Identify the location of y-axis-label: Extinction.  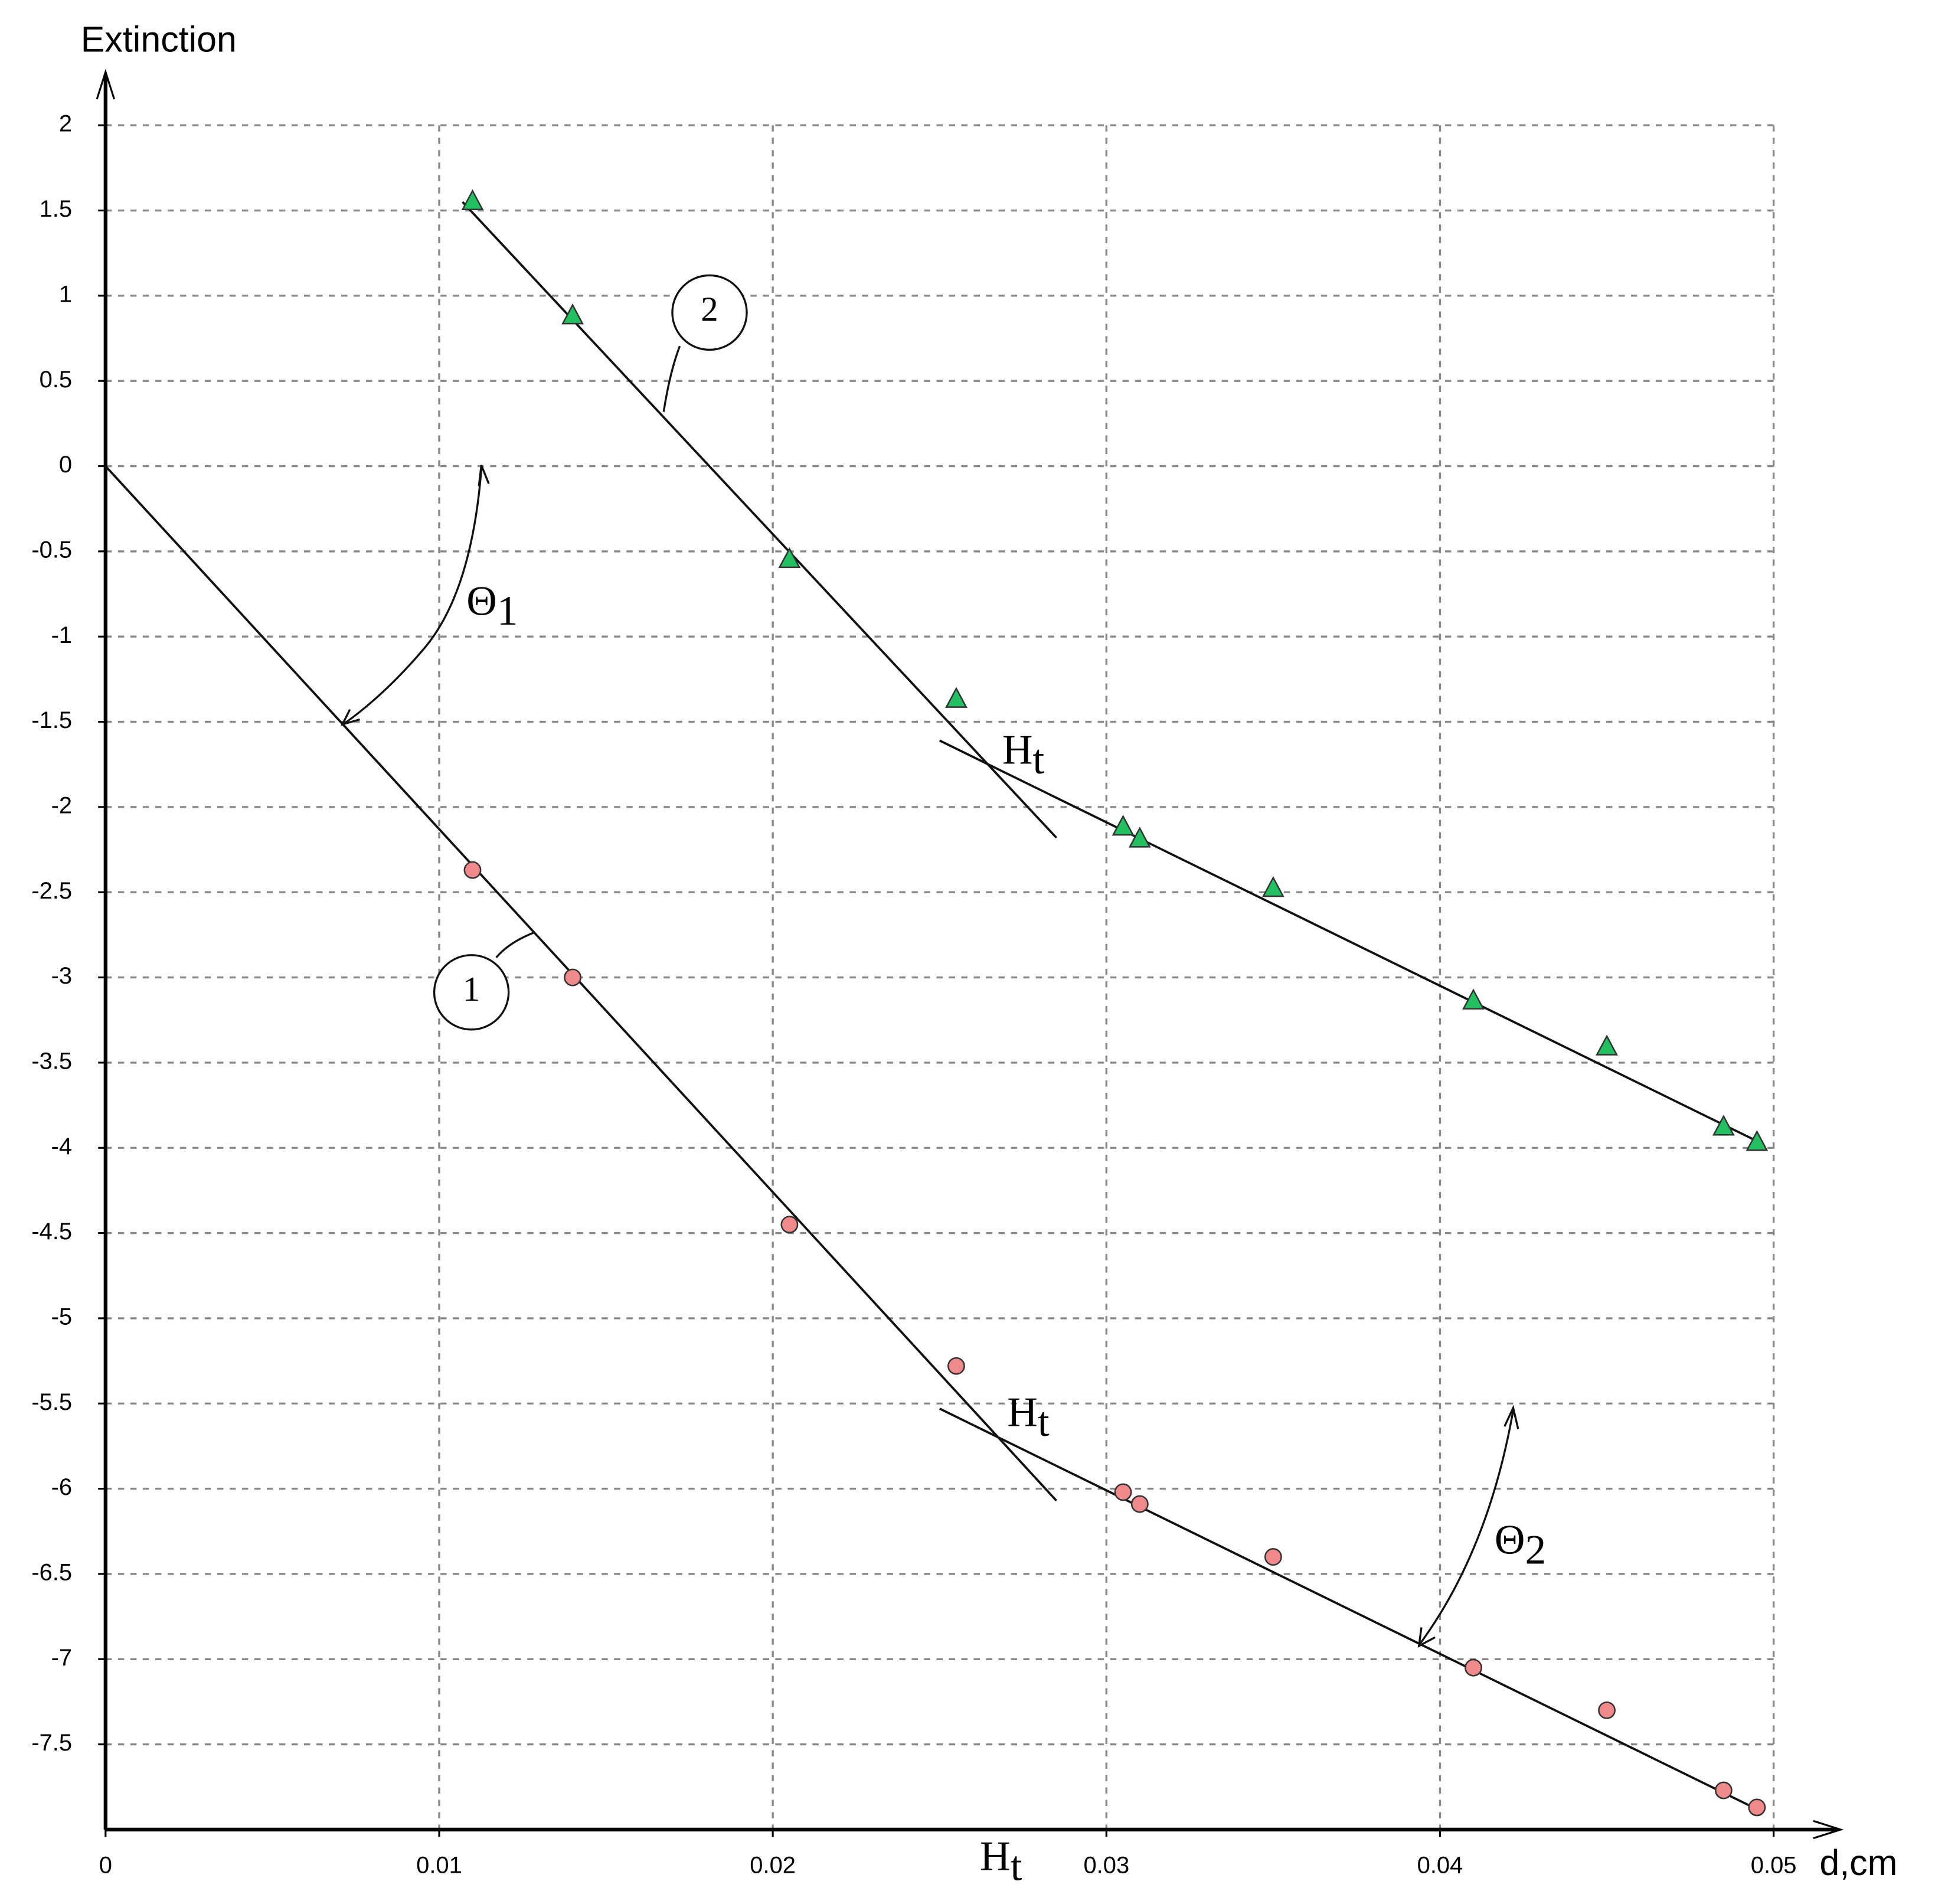
(159, 39).